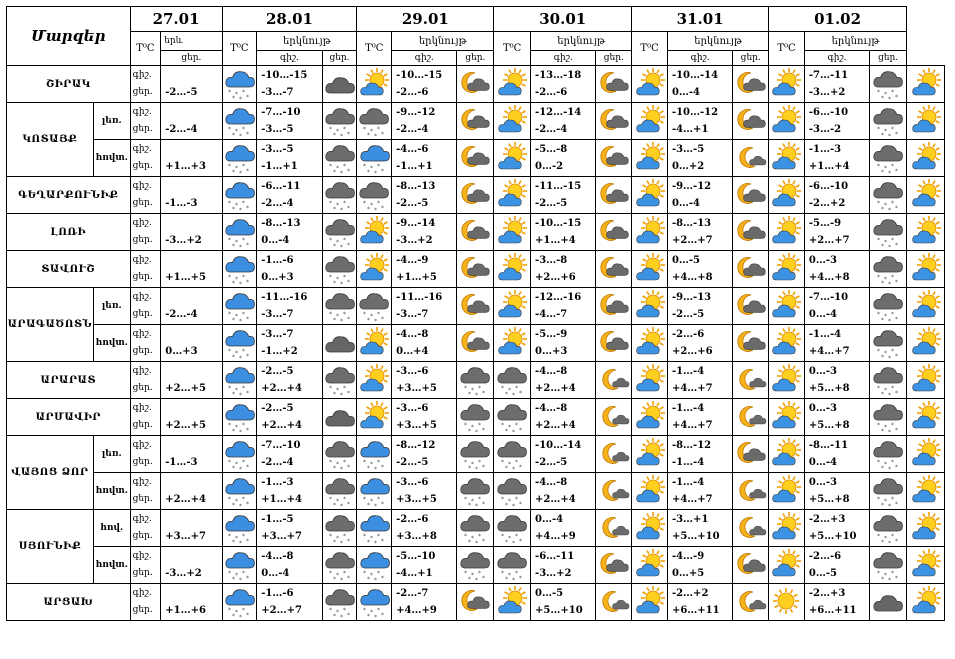 This screenshot has height=659, width=955. I want to click on sky-header: երկնույթ, so click(718, 41).